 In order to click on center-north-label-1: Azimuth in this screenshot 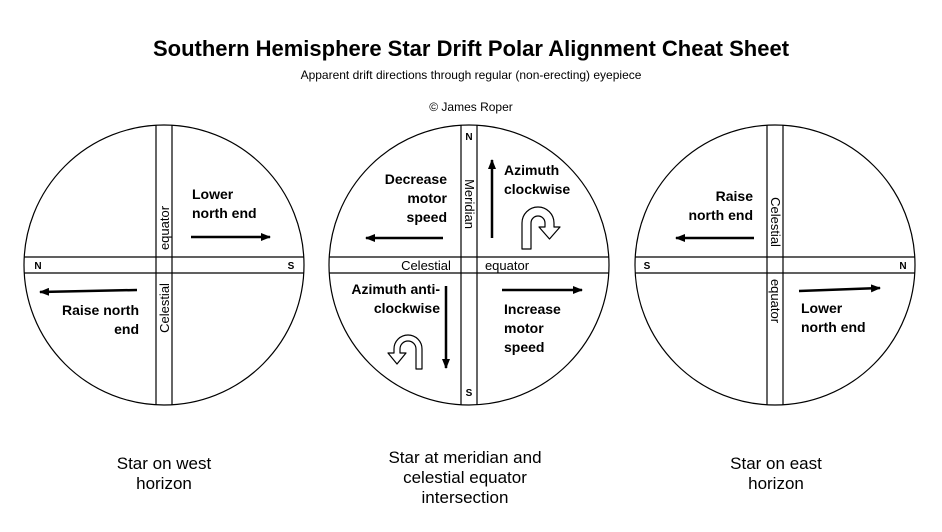, I will do `click(531, 170)`.